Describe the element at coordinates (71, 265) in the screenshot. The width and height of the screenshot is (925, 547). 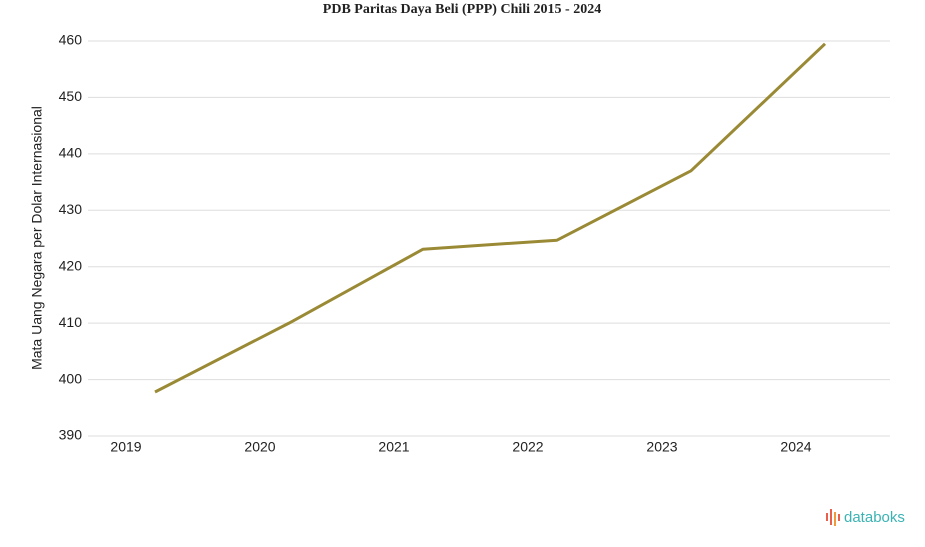
I see `y-tick-label: 420` at that location.